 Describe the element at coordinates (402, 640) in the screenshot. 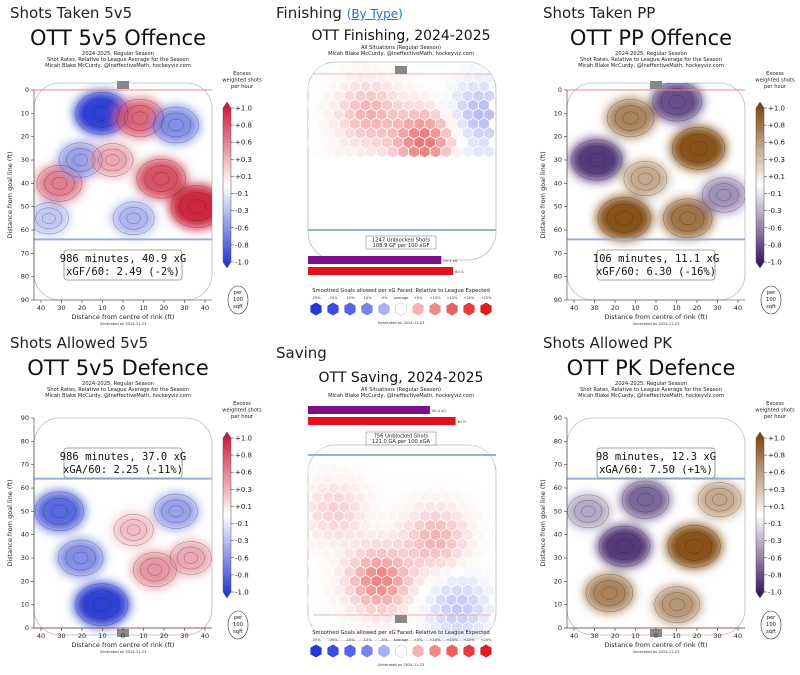

I see `legend-tick-label: average` at that location.